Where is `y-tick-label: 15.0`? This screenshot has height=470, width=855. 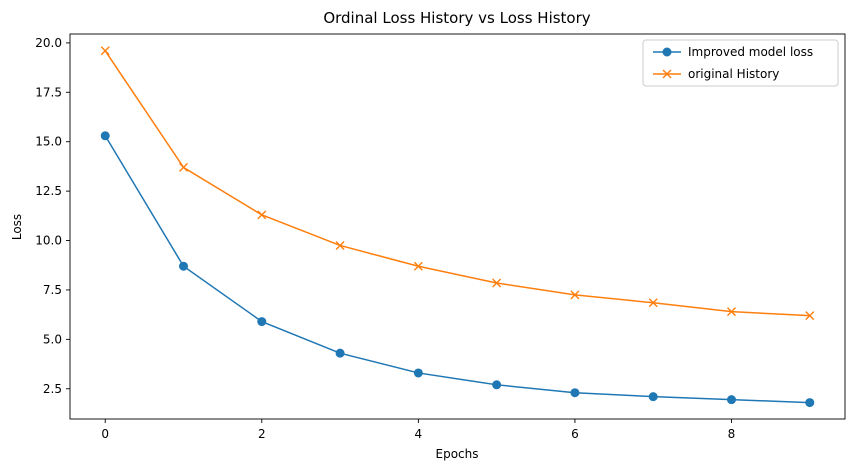 y-tick-label: 15.0 is located at coordinates (48, 142).